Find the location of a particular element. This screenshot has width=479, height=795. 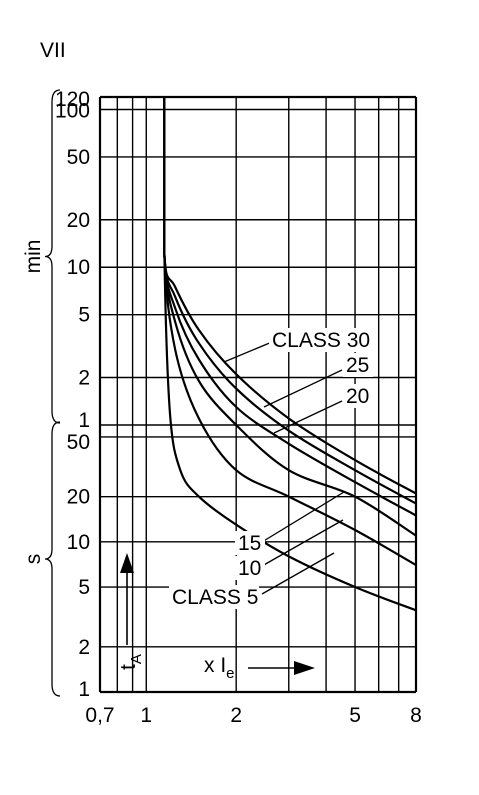

y-unit-label: s is located at coordinates (33, 559).